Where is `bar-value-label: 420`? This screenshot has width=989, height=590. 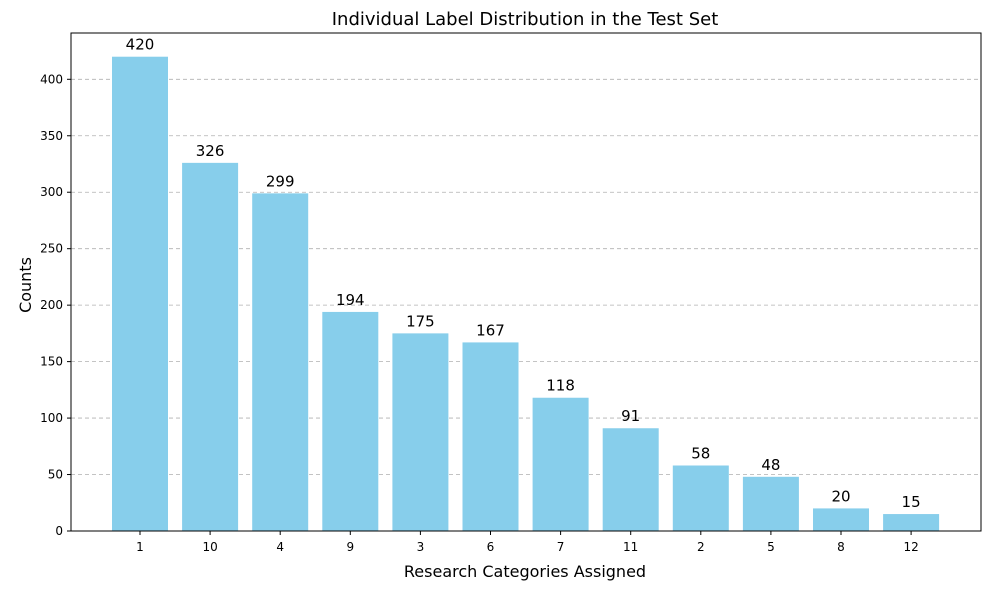
bar-value-label: 420 is located at coordinates (140, 45).